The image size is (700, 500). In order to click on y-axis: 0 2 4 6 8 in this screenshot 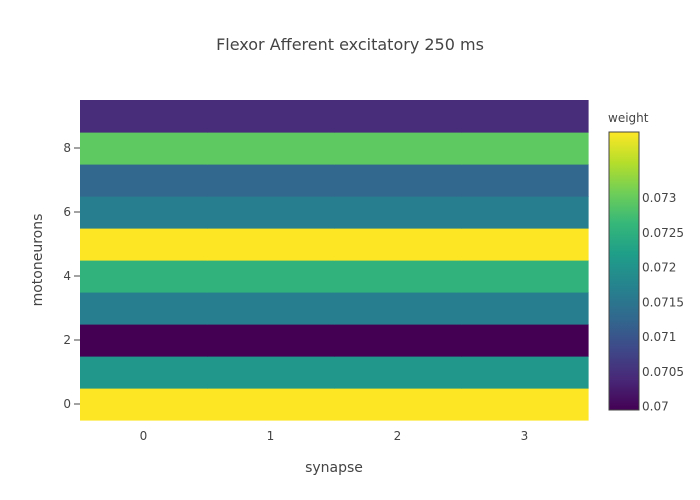, I will do `click(71, 276)`.